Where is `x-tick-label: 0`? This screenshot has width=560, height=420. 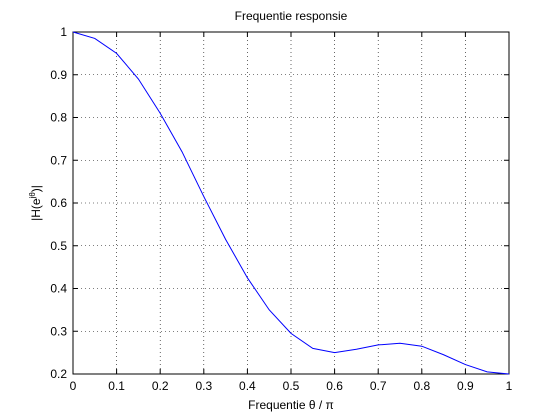
x-tick-label: 0 is located at coordinates (73, 386).